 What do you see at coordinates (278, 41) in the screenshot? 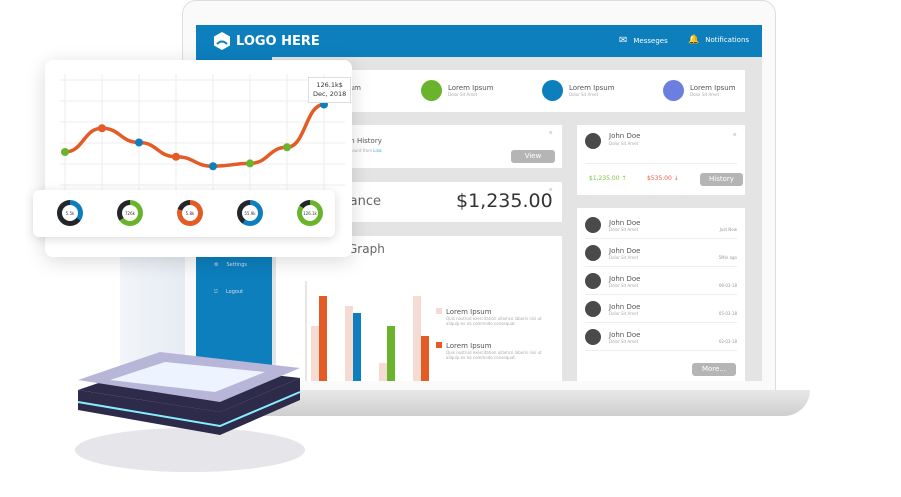
I see `logo-text: LOGO HERE` at bounding box center [278, 41].